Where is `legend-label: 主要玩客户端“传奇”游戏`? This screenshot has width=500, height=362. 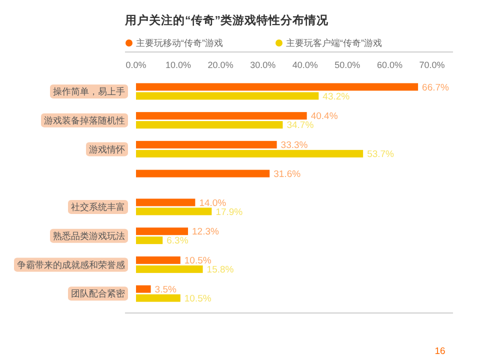
legend-label: 主要玩客户端“传奇”游戏 is located at coordinates (334, 43).